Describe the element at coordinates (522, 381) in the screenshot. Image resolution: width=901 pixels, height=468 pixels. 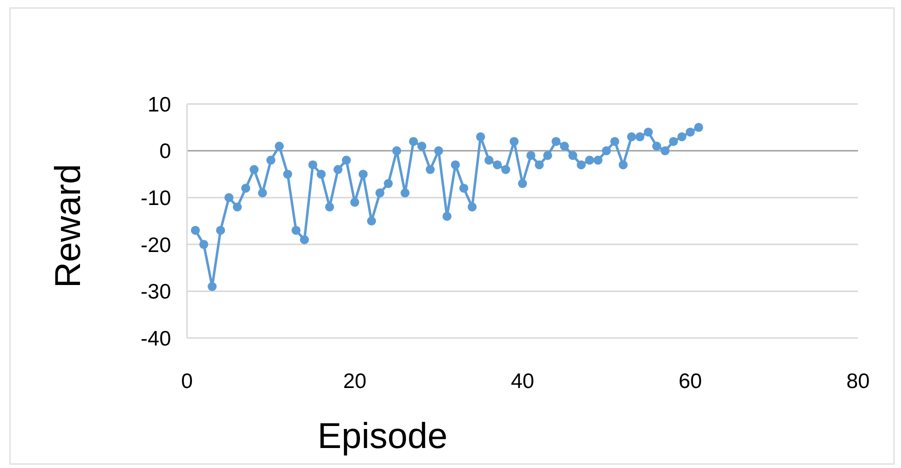
I see `x-tick-label: 40` at that location.